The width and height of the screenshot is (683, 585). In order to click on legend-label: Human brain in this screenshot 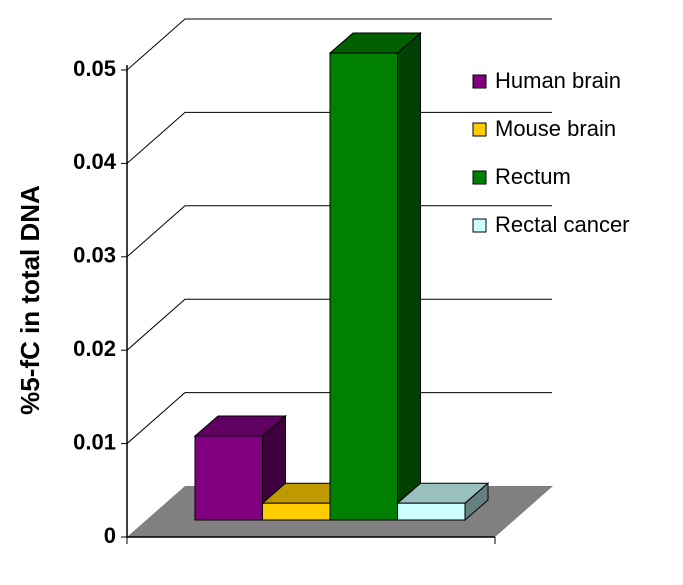, I will do `click(558, 80)`.